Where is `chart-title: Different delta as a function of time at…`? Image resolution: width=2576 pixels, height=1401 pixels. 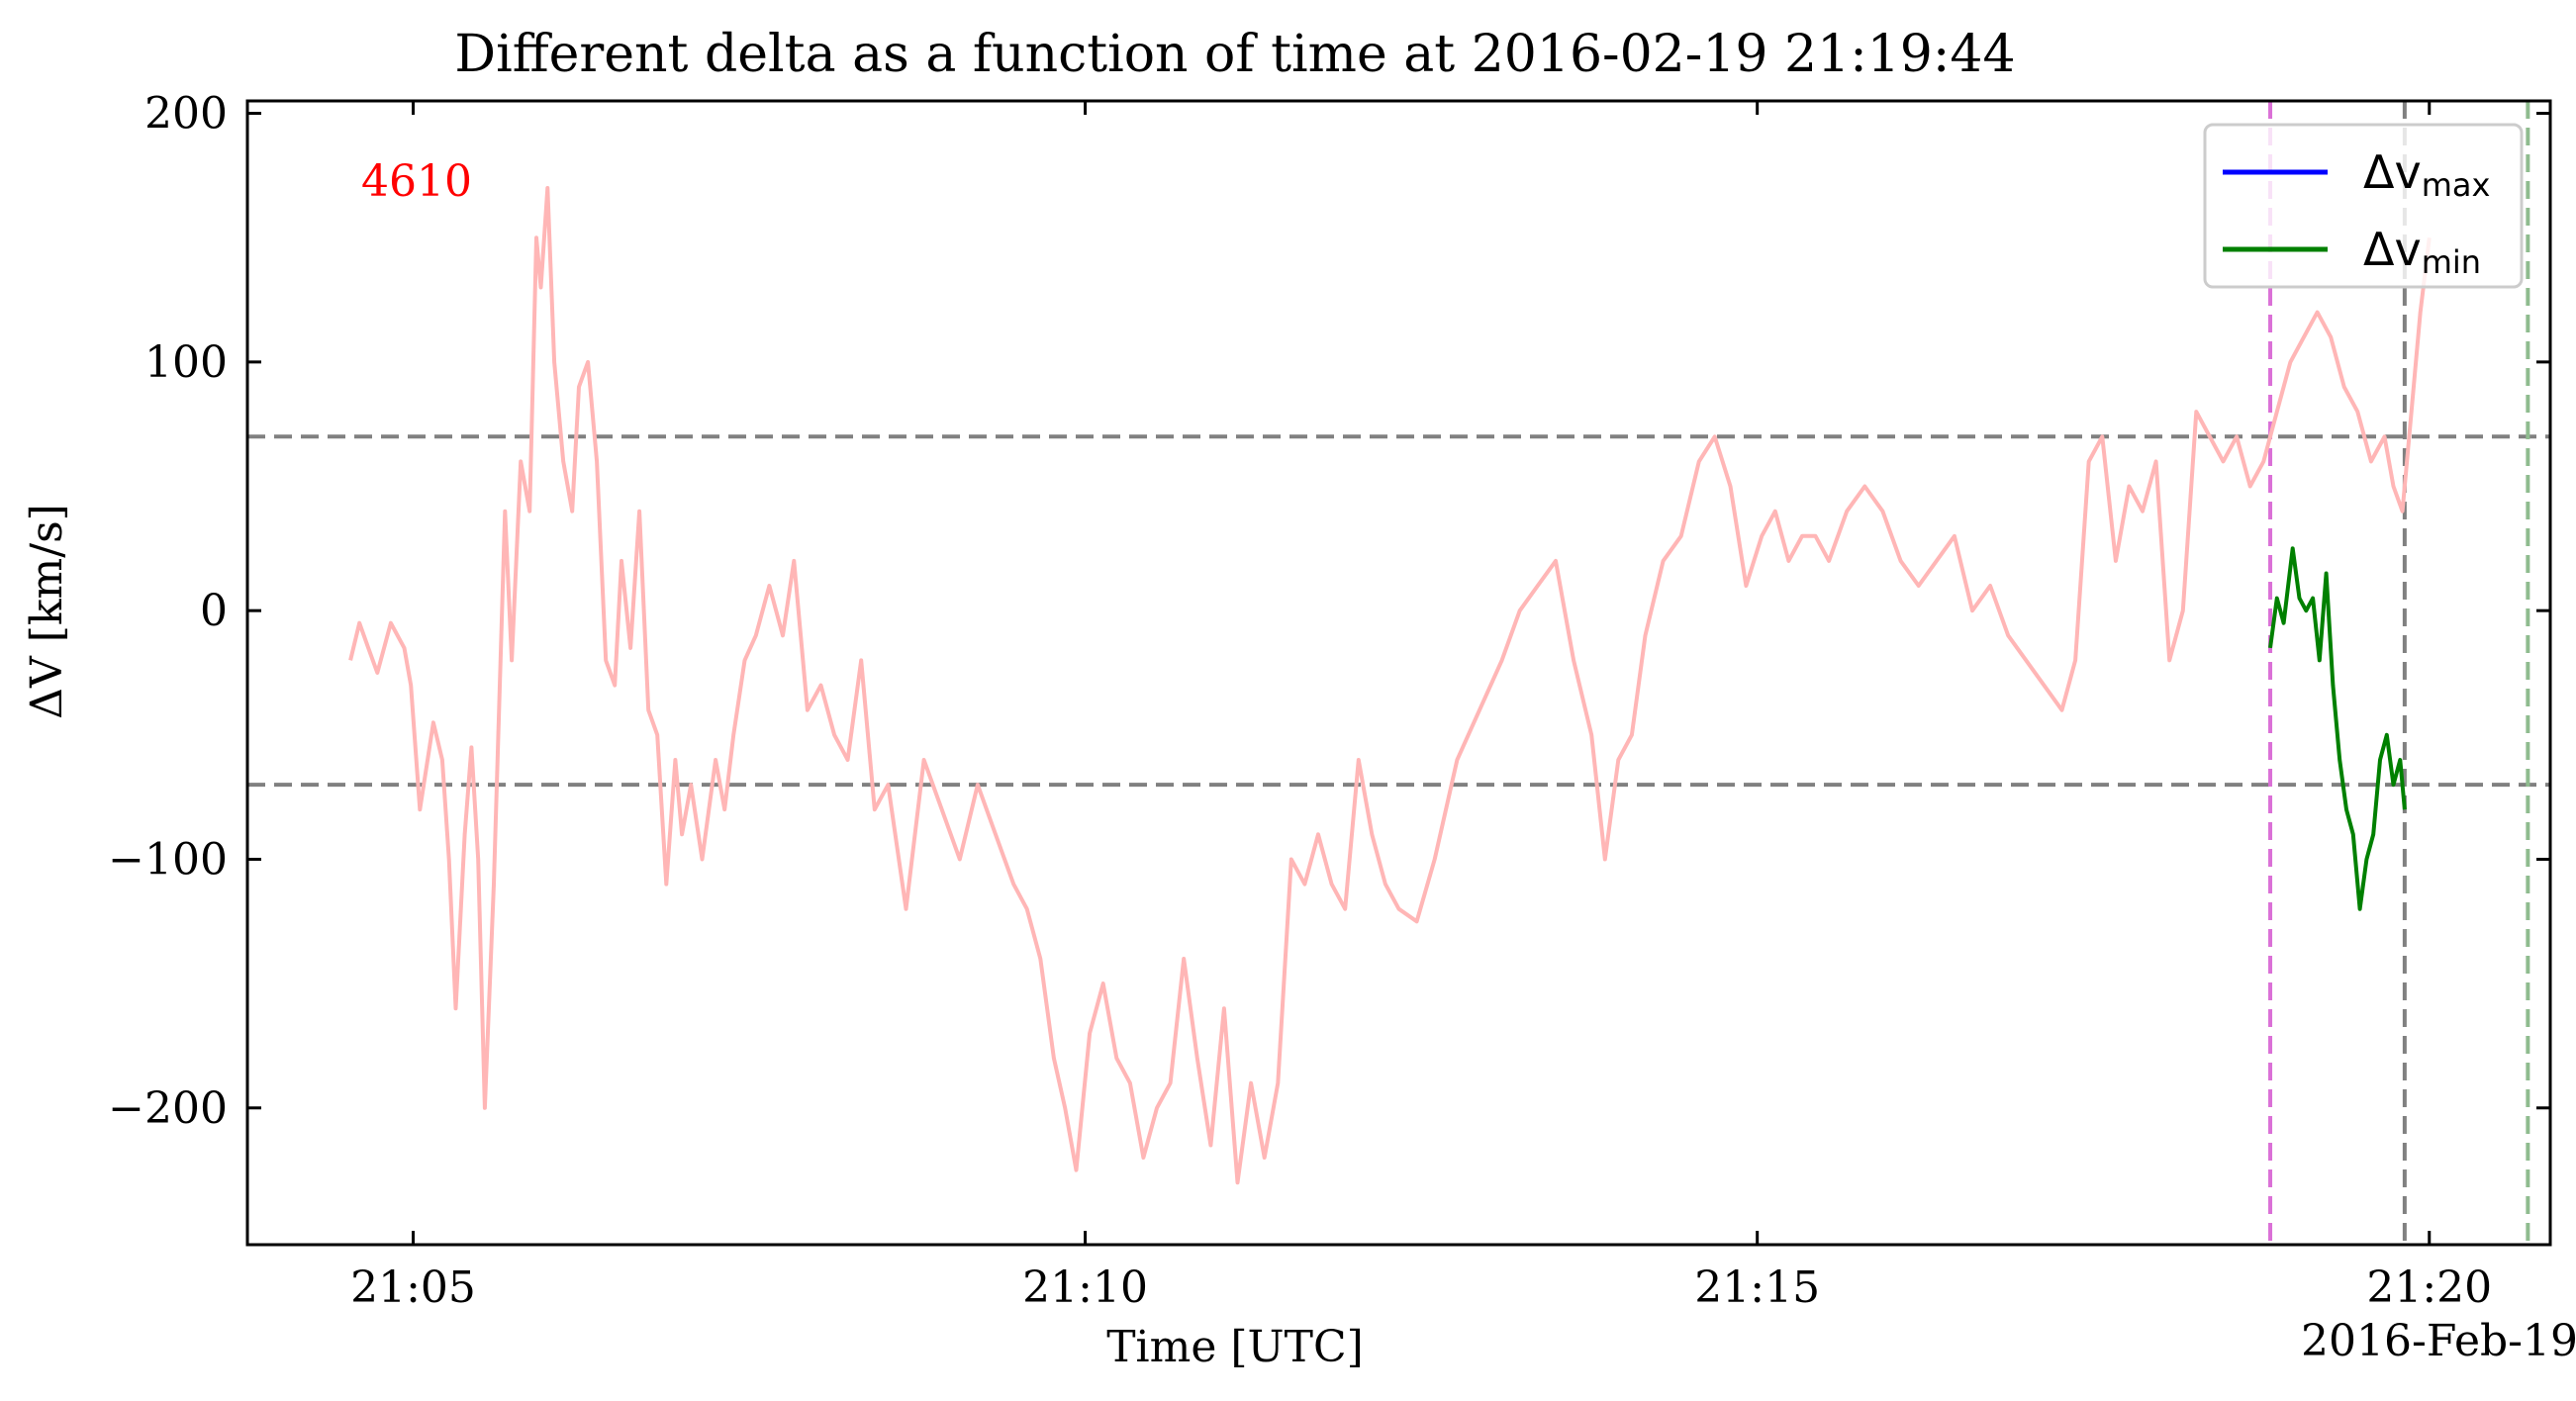
chart-title: Different delta as a function of time at… is located at coordinates (1234, 54).